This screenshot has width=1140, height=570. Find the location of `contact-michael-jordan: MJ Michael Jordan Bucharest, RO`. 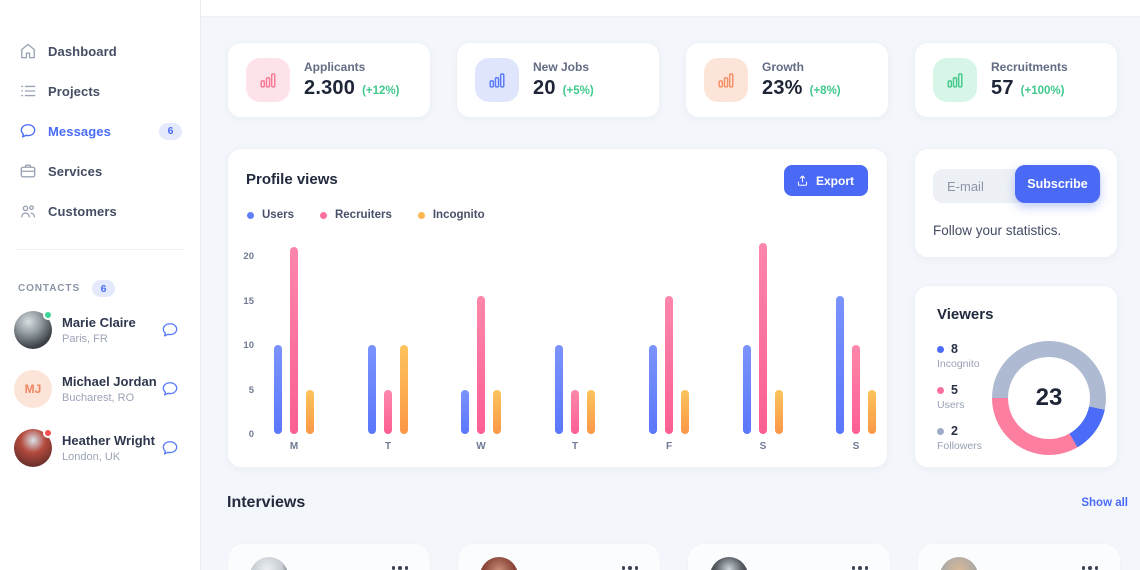

contact-michael-jordan: MJ Michael Jordan Bucharest, RO is located at coordinates (107, 389).